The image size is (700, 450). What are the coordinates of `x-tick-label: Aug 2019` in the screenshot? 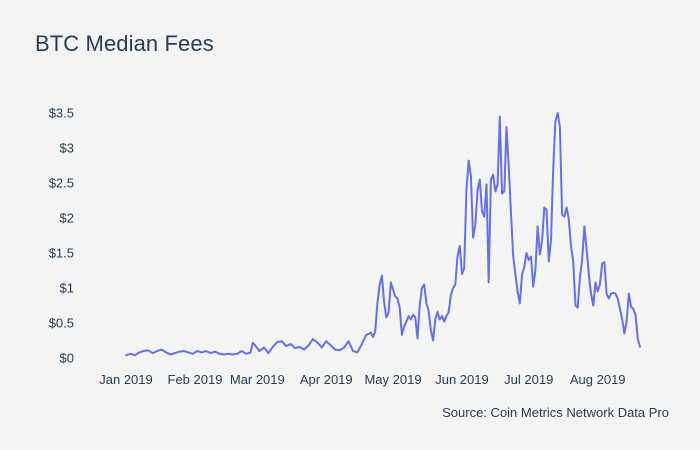 It's located at (598, 379).